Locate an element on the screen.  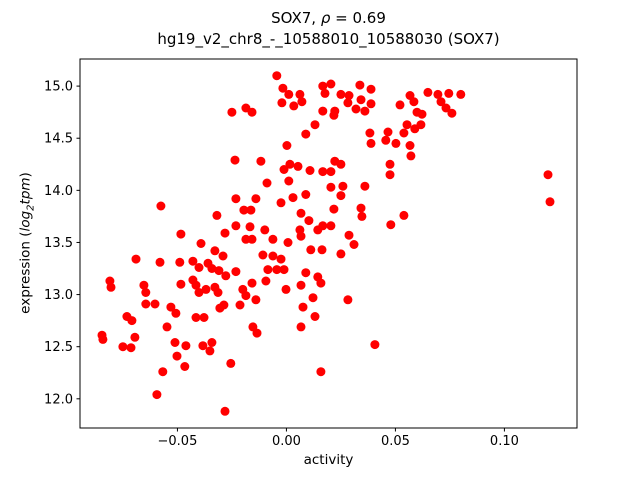
chart-subtitle: hg19_v2_chr8_-_10588010_10588030 (SOX7) is located at coordinates (328, 39).